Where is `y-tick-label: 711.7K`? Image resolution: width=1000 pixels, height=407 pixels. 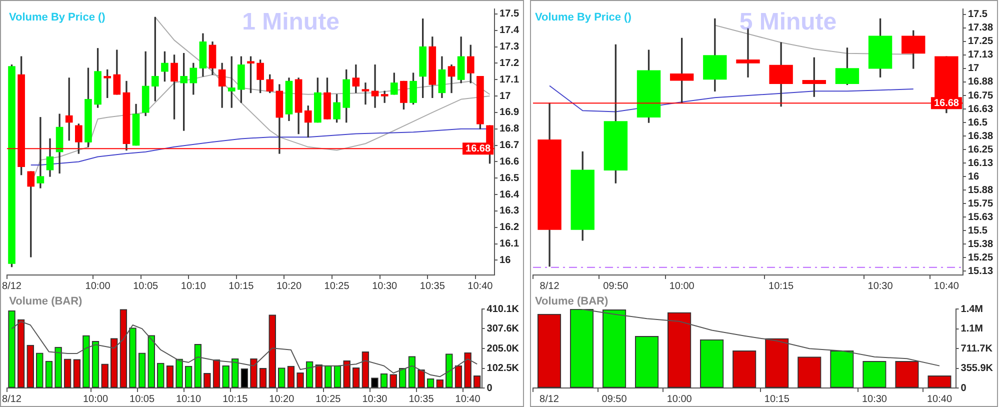
y-tick-label: 711.7K is located at coordinates (977, 348).